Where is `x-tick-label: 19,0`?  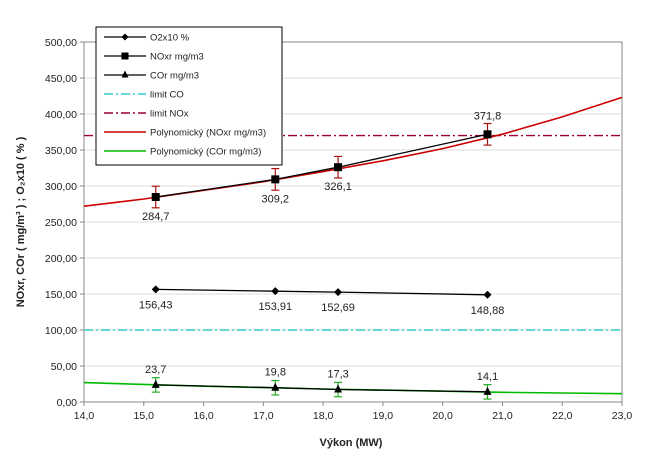 x-tick-label: 19,0 is located at coordinates (383, 416).